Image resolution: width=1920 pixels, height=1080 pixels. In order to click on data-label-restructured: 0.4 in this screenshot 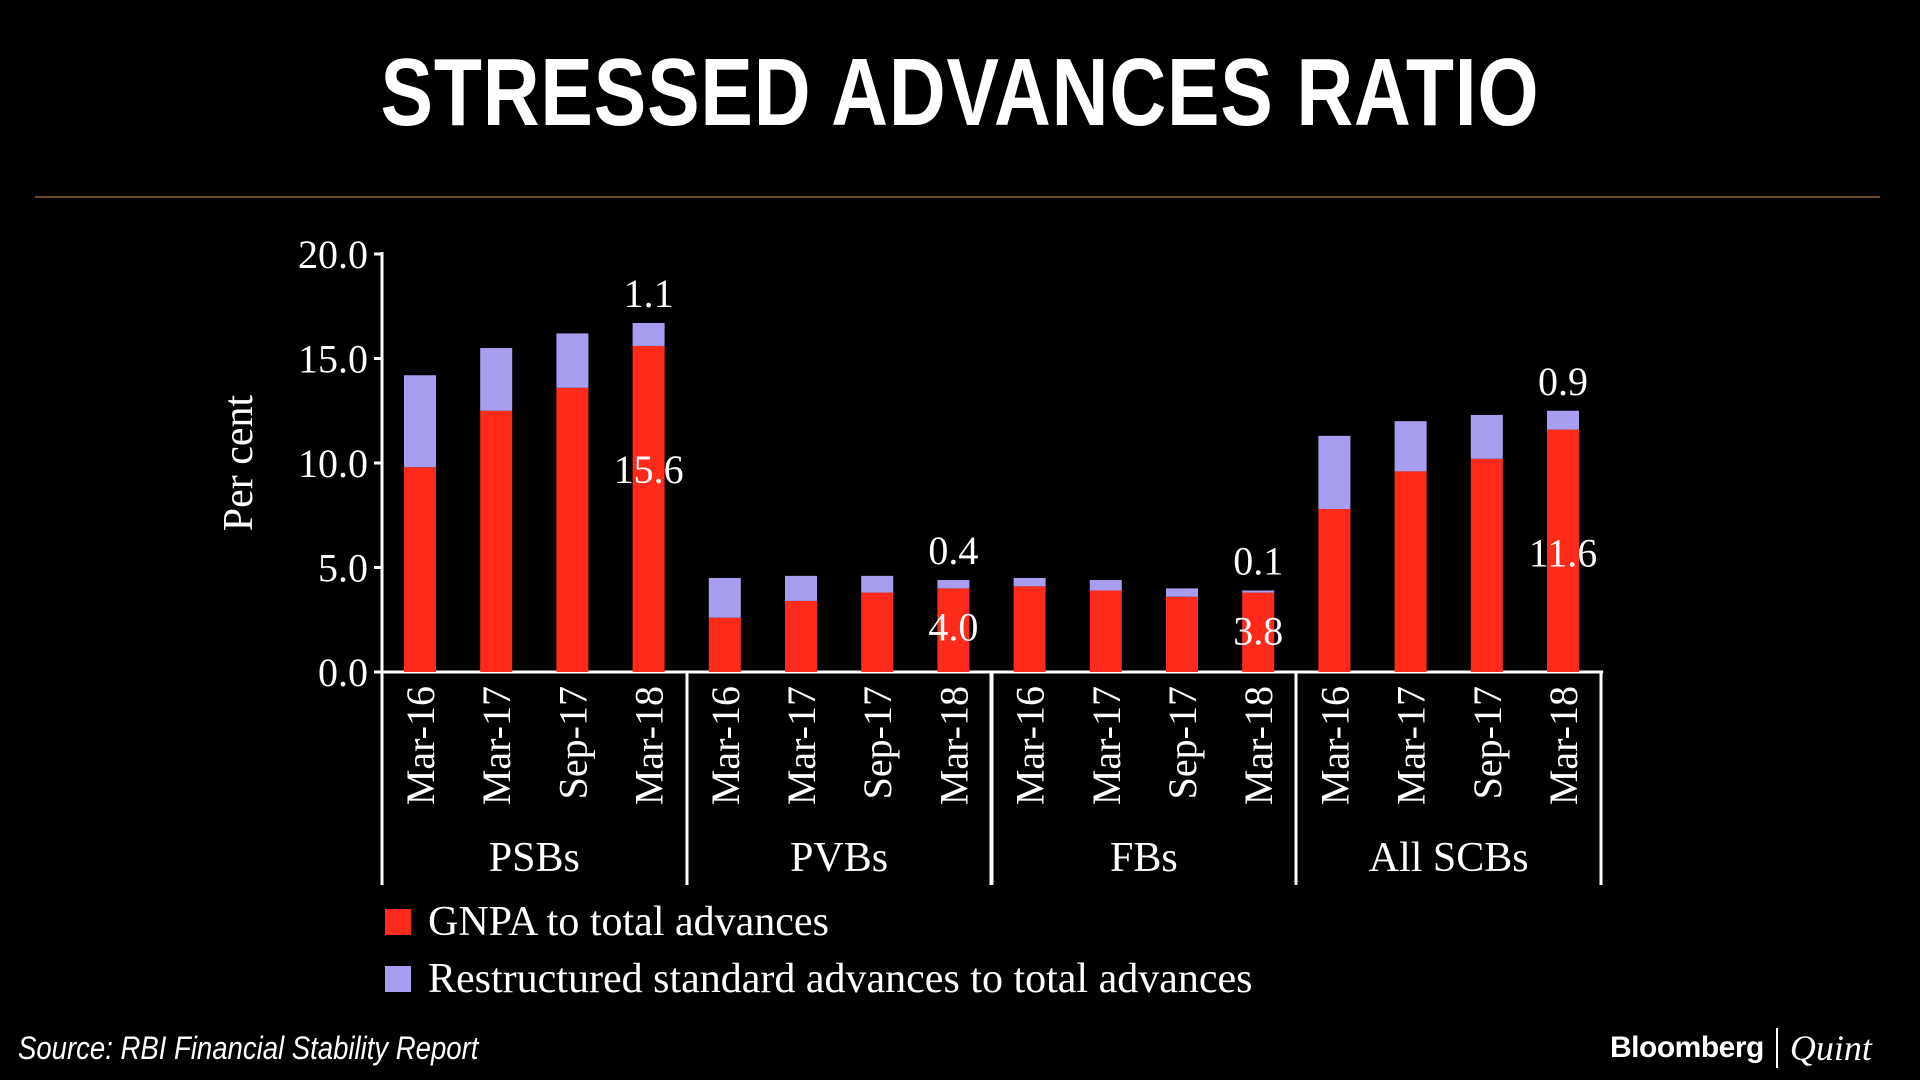, I will do `click(953, 550)`.